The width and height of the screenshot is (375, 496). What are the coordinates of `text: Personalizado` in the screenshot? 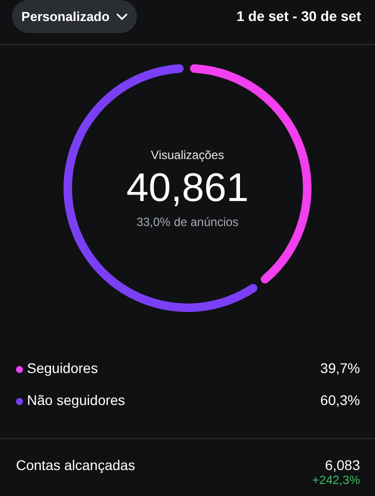 It's located at (65, 16).